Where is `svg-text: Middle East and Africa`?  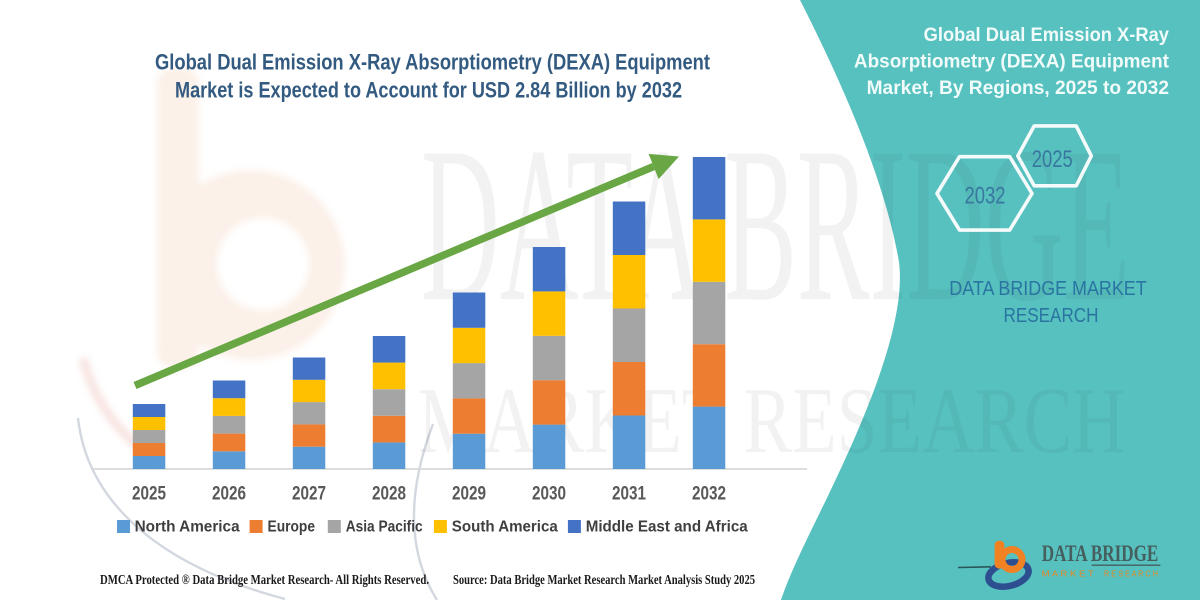
svg-text: Middle East and Africa is located at coordinates (667, 527).